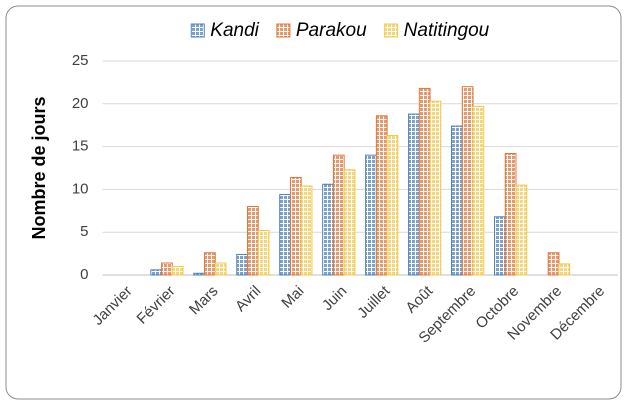  Describe the element at coordinates (80, 103) in the screenshot. I see `y-tick-label: 20` at that location.